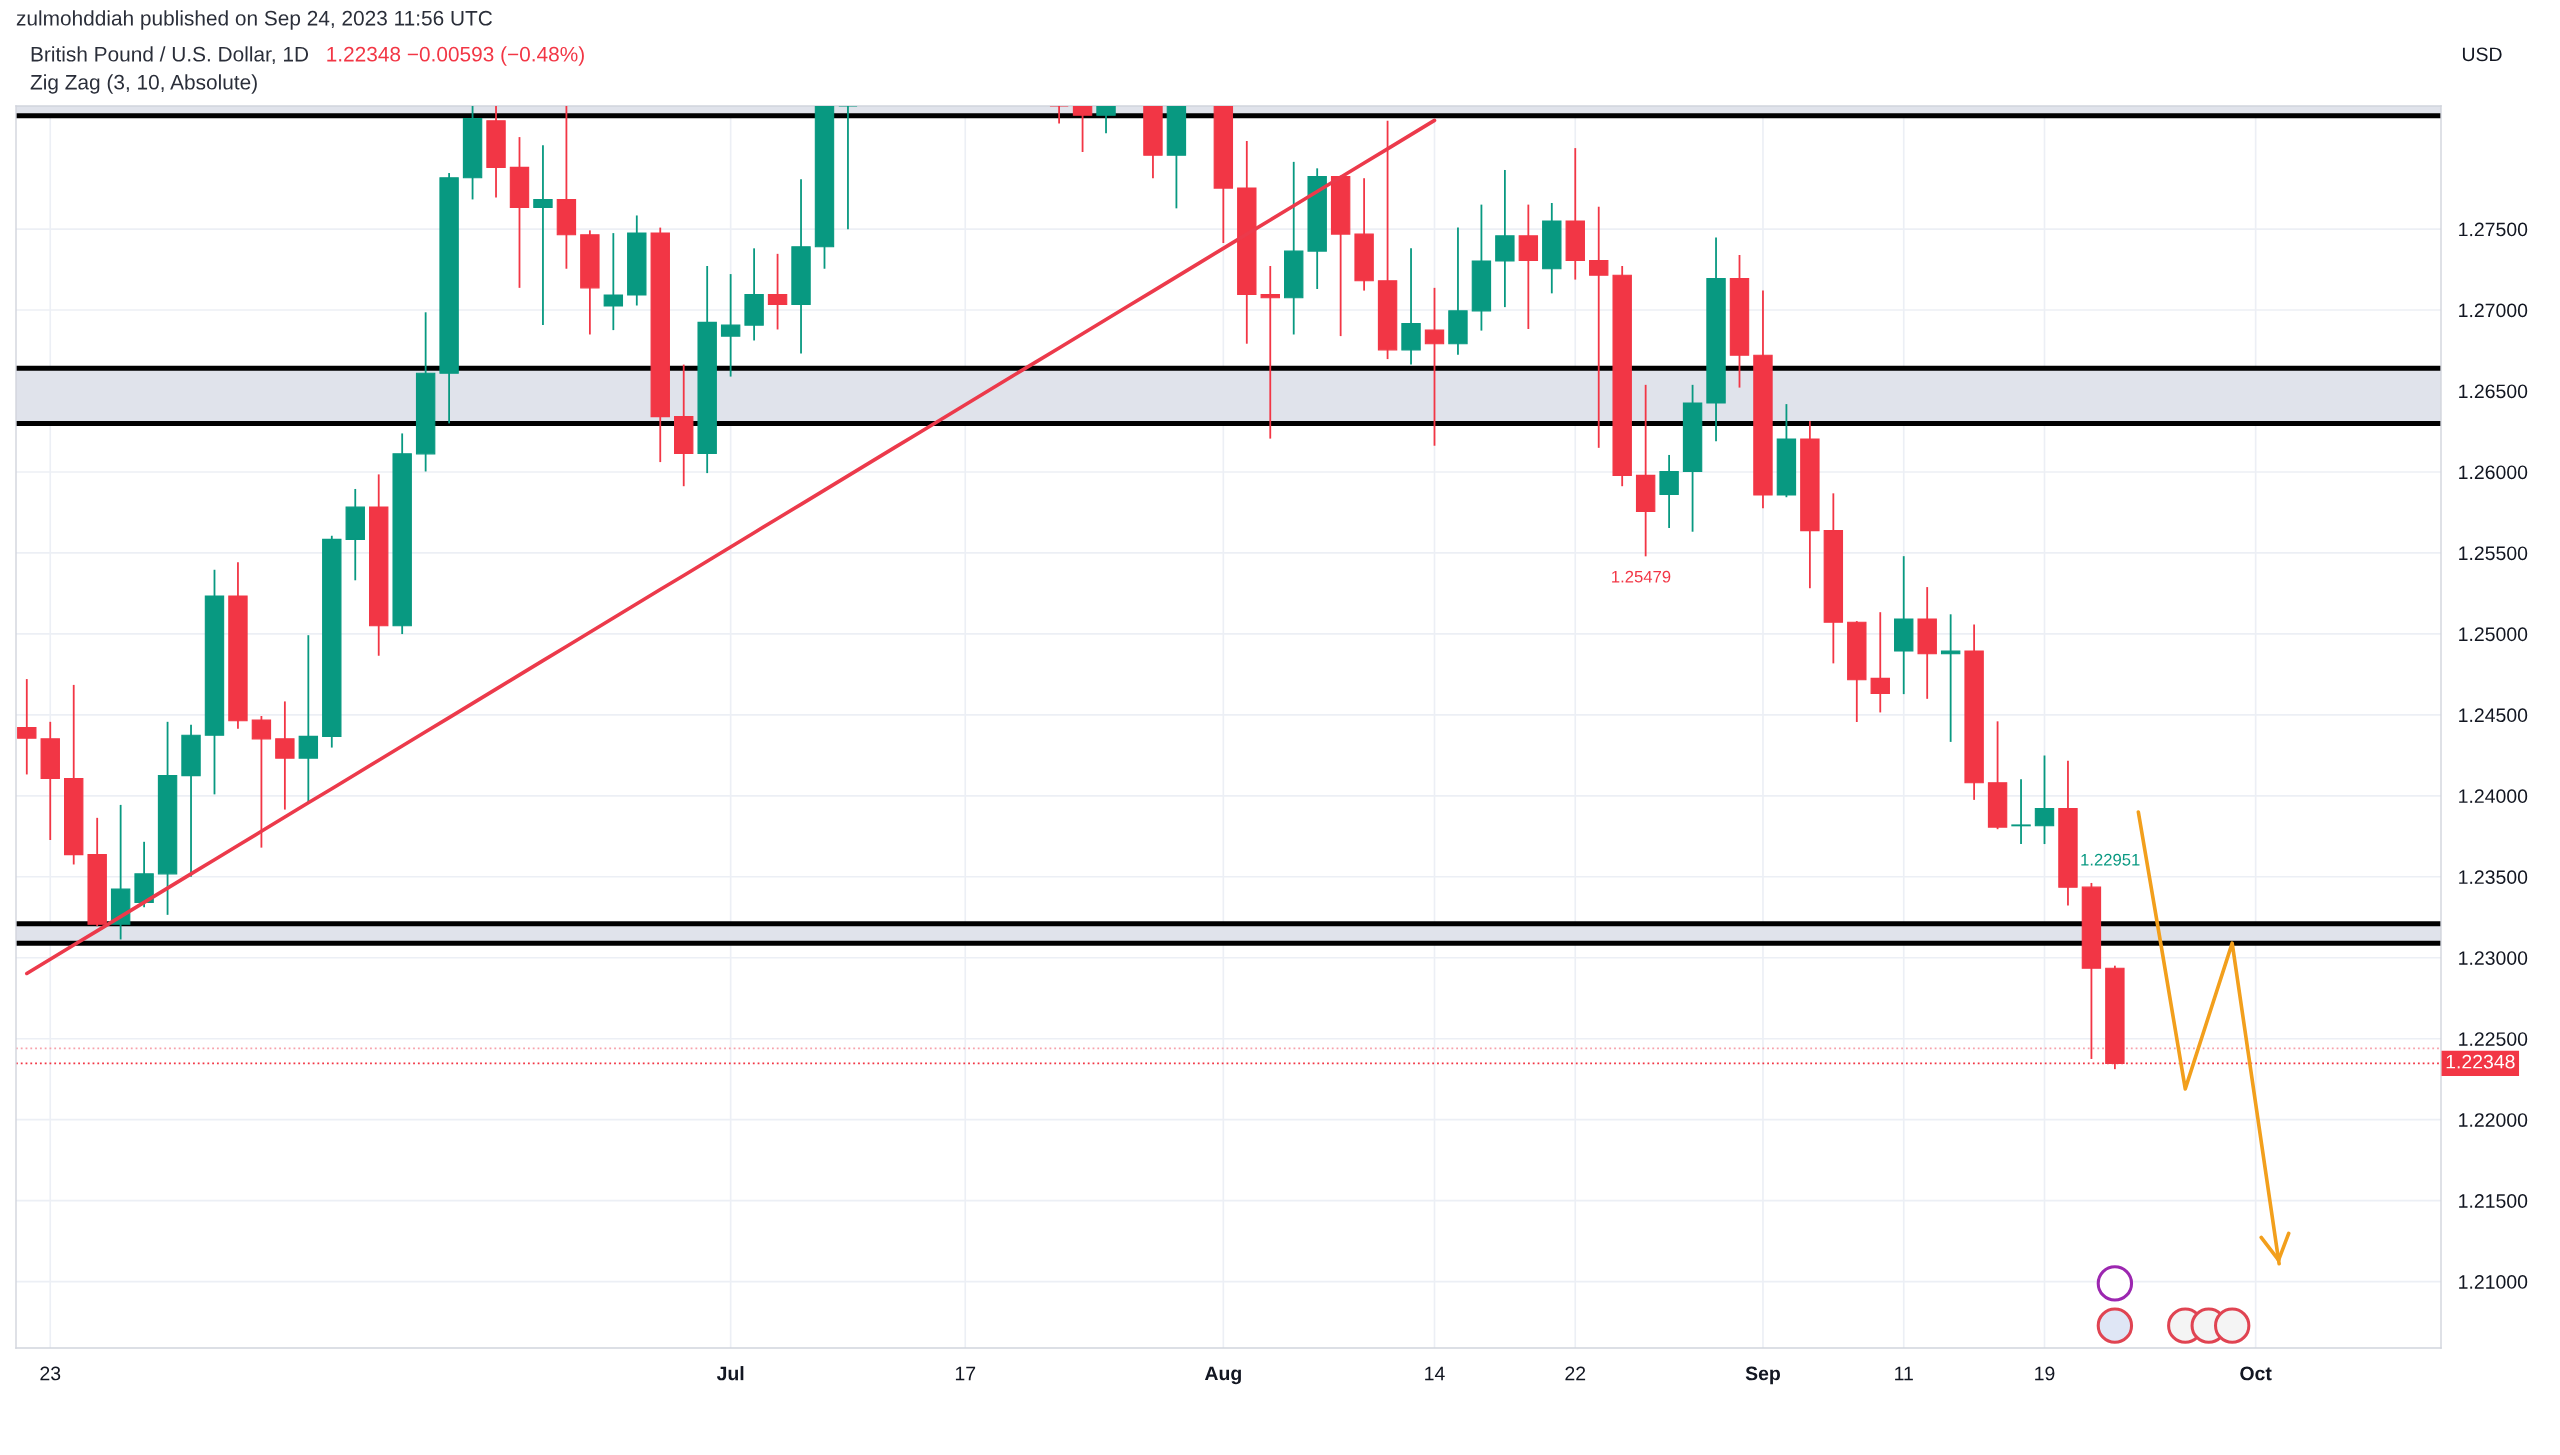  What do you see at coordinates (2493, 715) in the screenshot?
I see `y-tick-label: 1.24500` at bounding box center [2493, 715].